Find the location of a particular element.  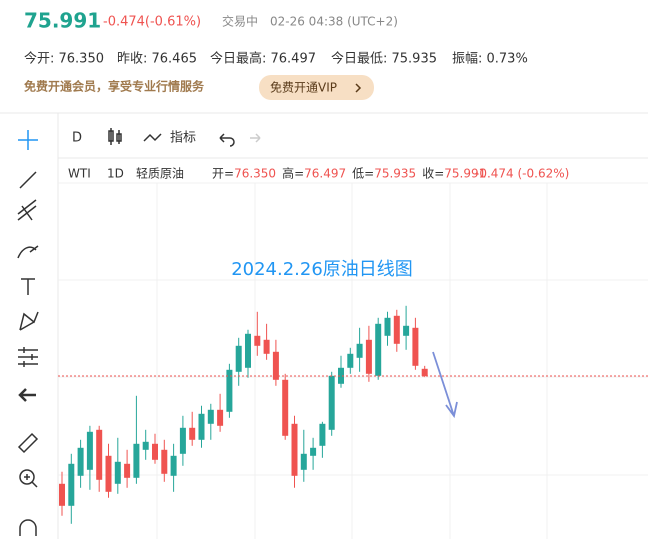

indicator-icon is located at coordinates (152, 137).